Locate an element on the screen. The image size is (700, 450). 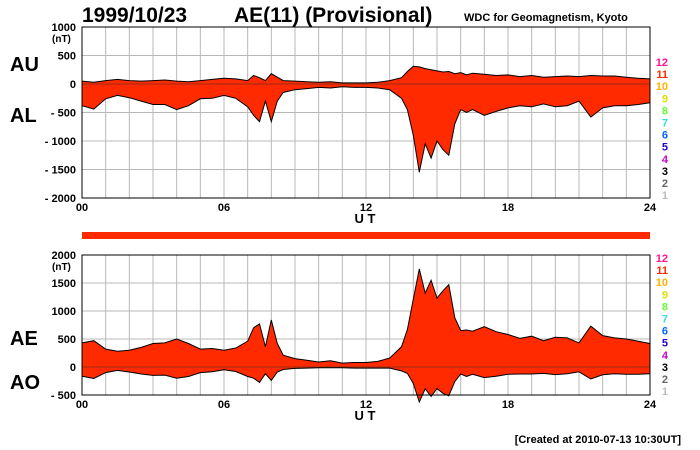
activity-strip is located at coordinates (366, 235).